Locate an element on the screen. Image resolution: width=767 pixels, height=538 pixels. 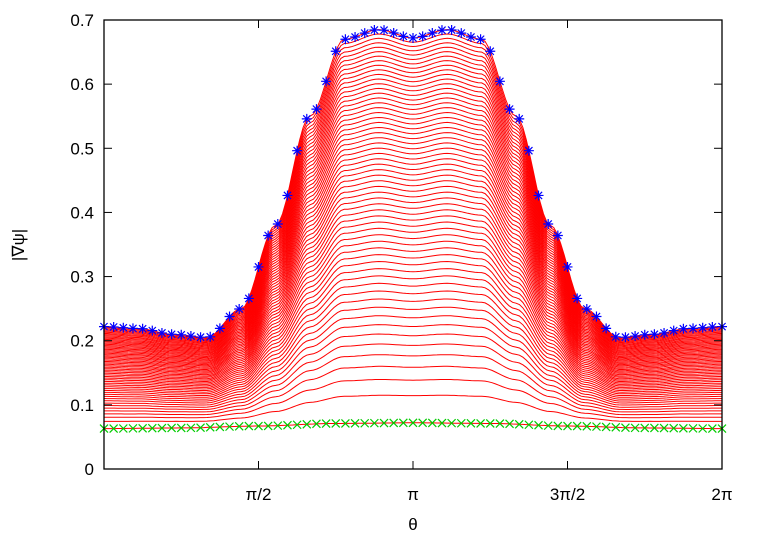
y-tick-label: 0 is located at coordinates (89, 469).